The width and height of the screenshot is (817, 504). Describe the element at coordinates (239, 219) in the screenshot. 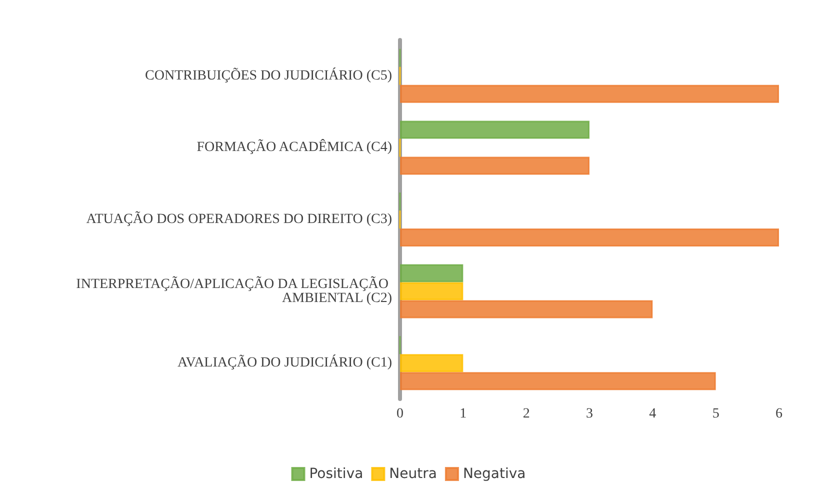

I see `y-tick-label: ATUAÇÃO DOS OPERADORES DO DIREITO (C3)` at that location.